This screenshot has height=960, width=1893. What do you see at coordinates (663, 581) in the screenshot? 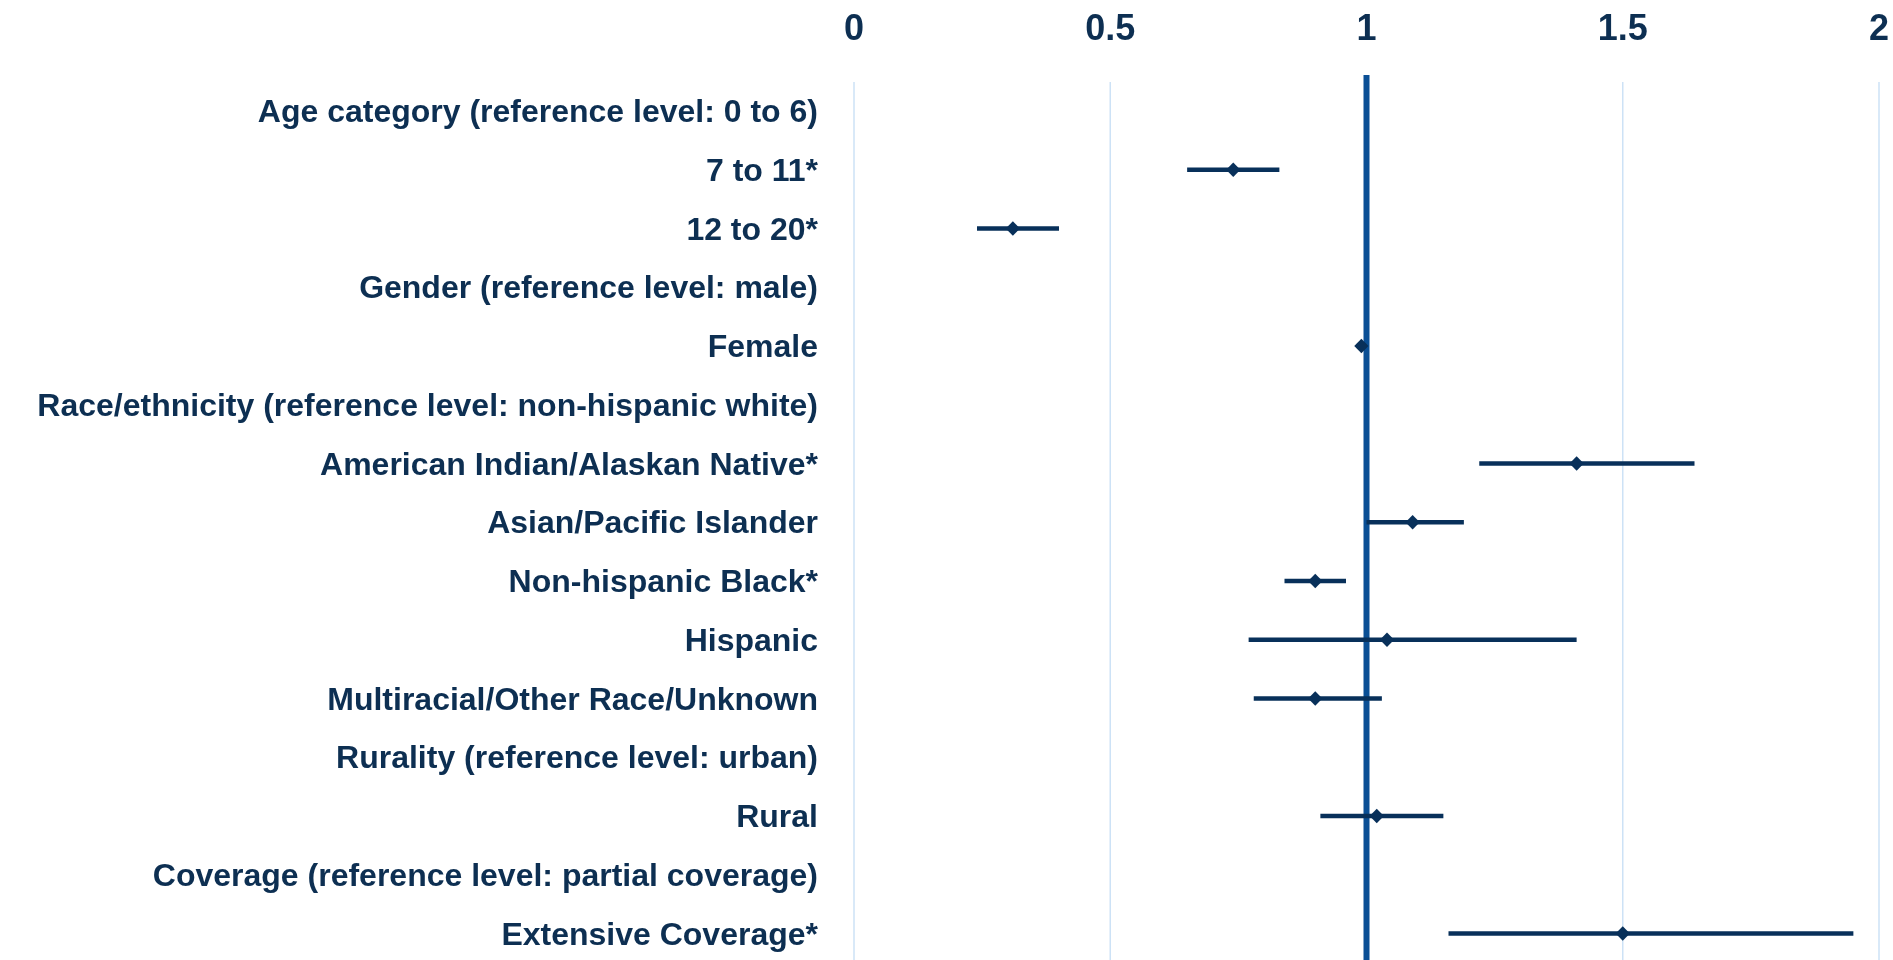
I see `y-tick-label: Non-hispanic Black*` at bounding box center [663, 581].